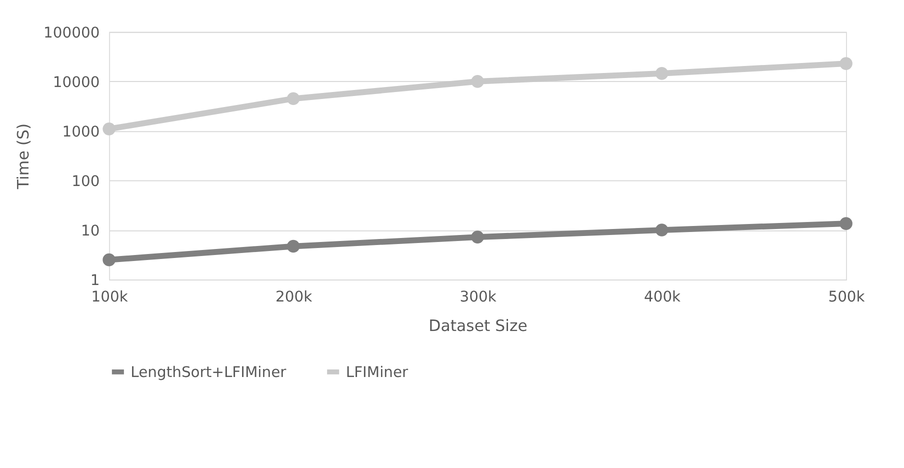  Describe the element at coordinates (76, 82) in the screenshot. I see `y-tick-label: 10000` at that location.